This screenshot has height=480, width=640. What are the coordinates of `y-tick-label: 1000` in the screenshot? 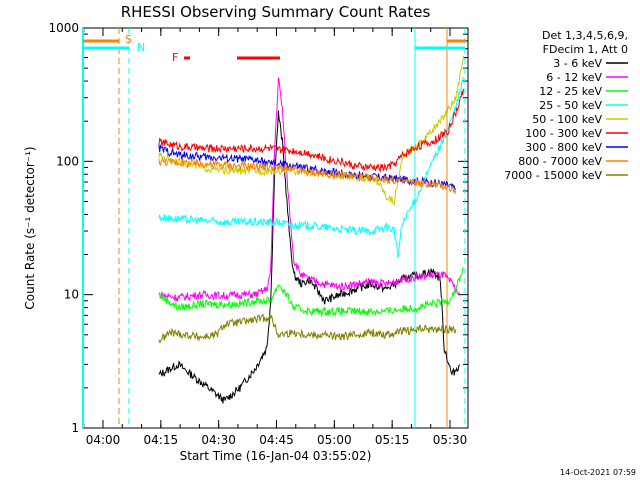 It's located at (63, 28).